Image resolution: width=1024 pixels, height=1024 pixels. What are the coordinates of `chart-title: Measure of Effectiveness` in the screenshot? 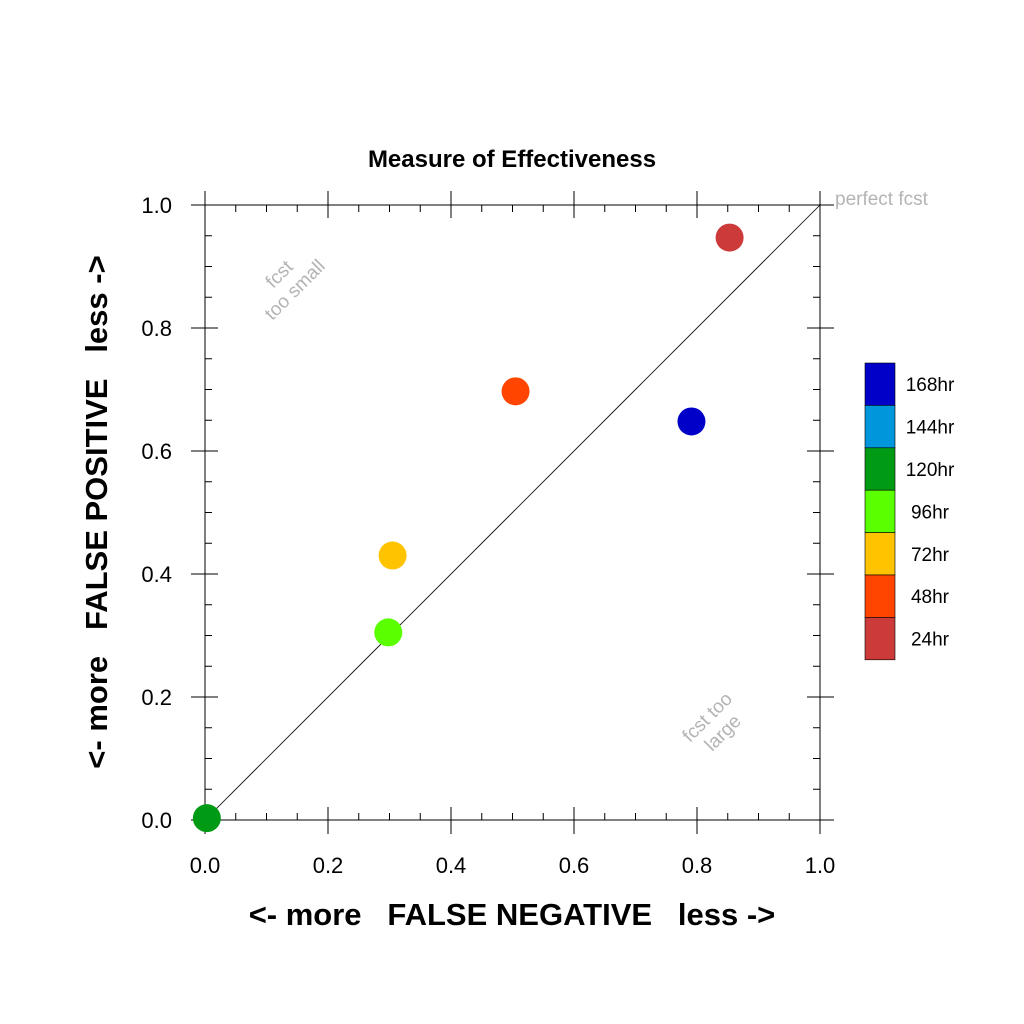 It's located at (512, 159).